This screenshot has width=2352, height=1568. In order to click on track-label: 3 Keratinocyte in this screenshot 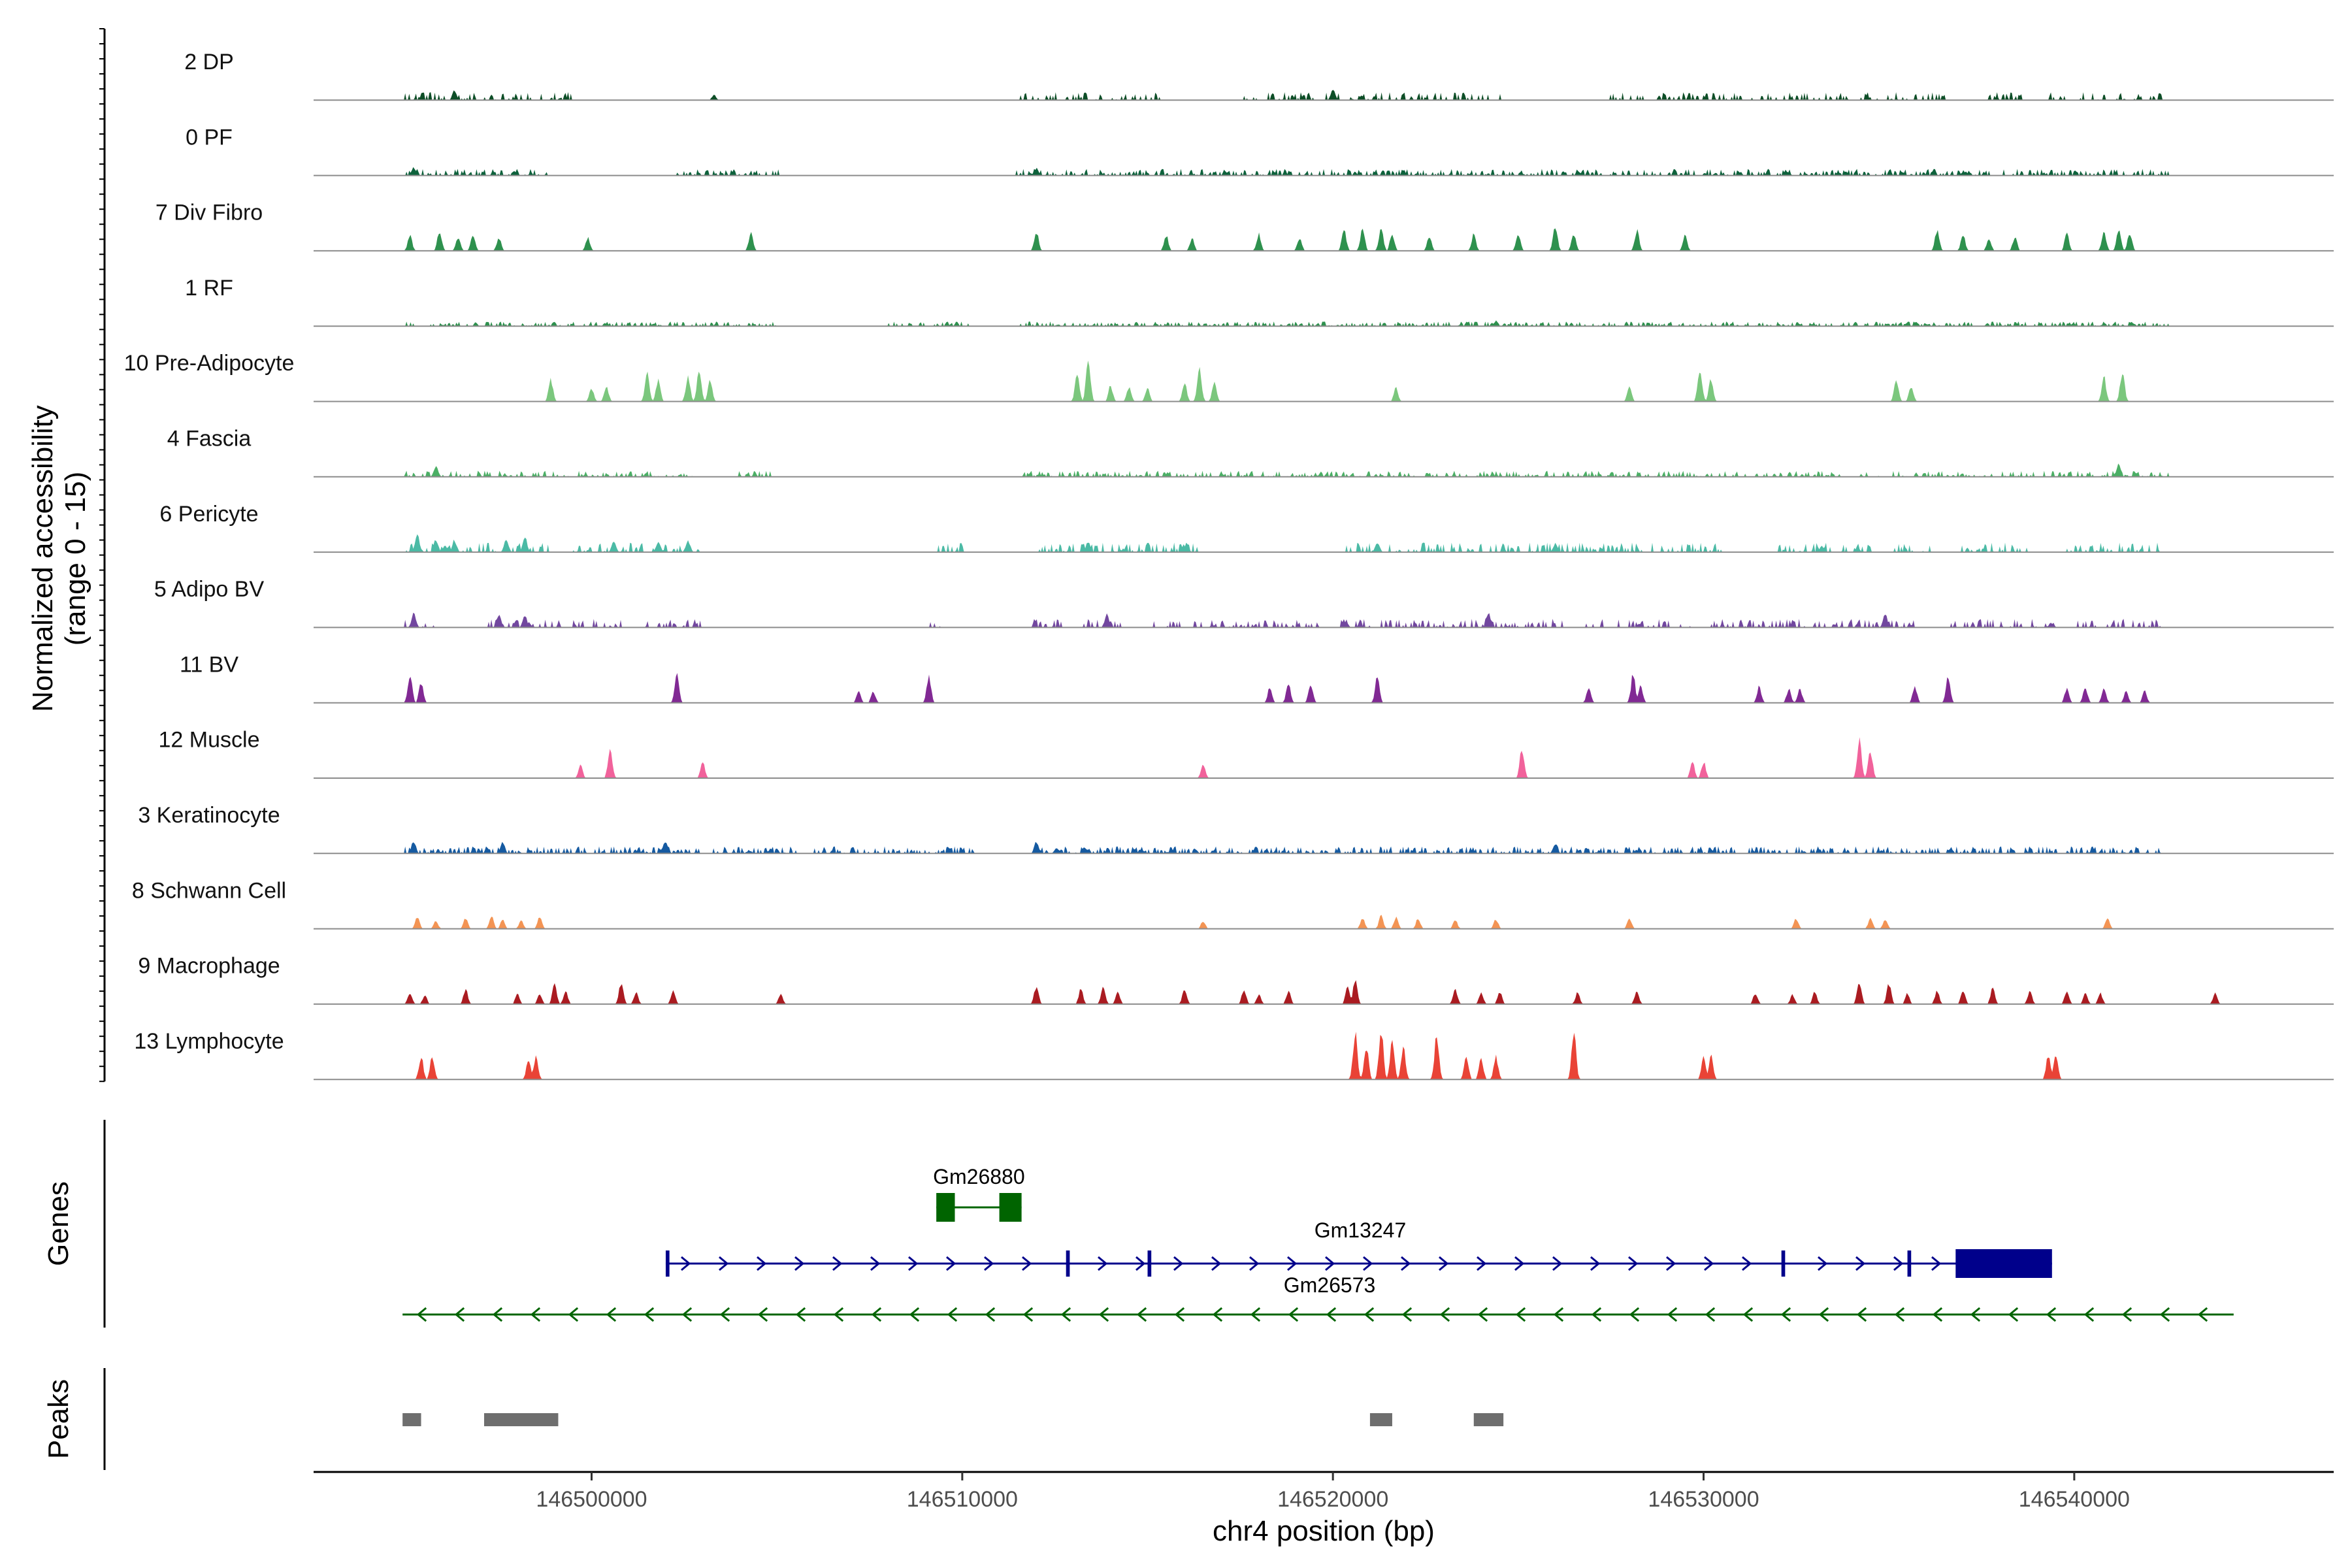, I will do `click(209, 815)`.